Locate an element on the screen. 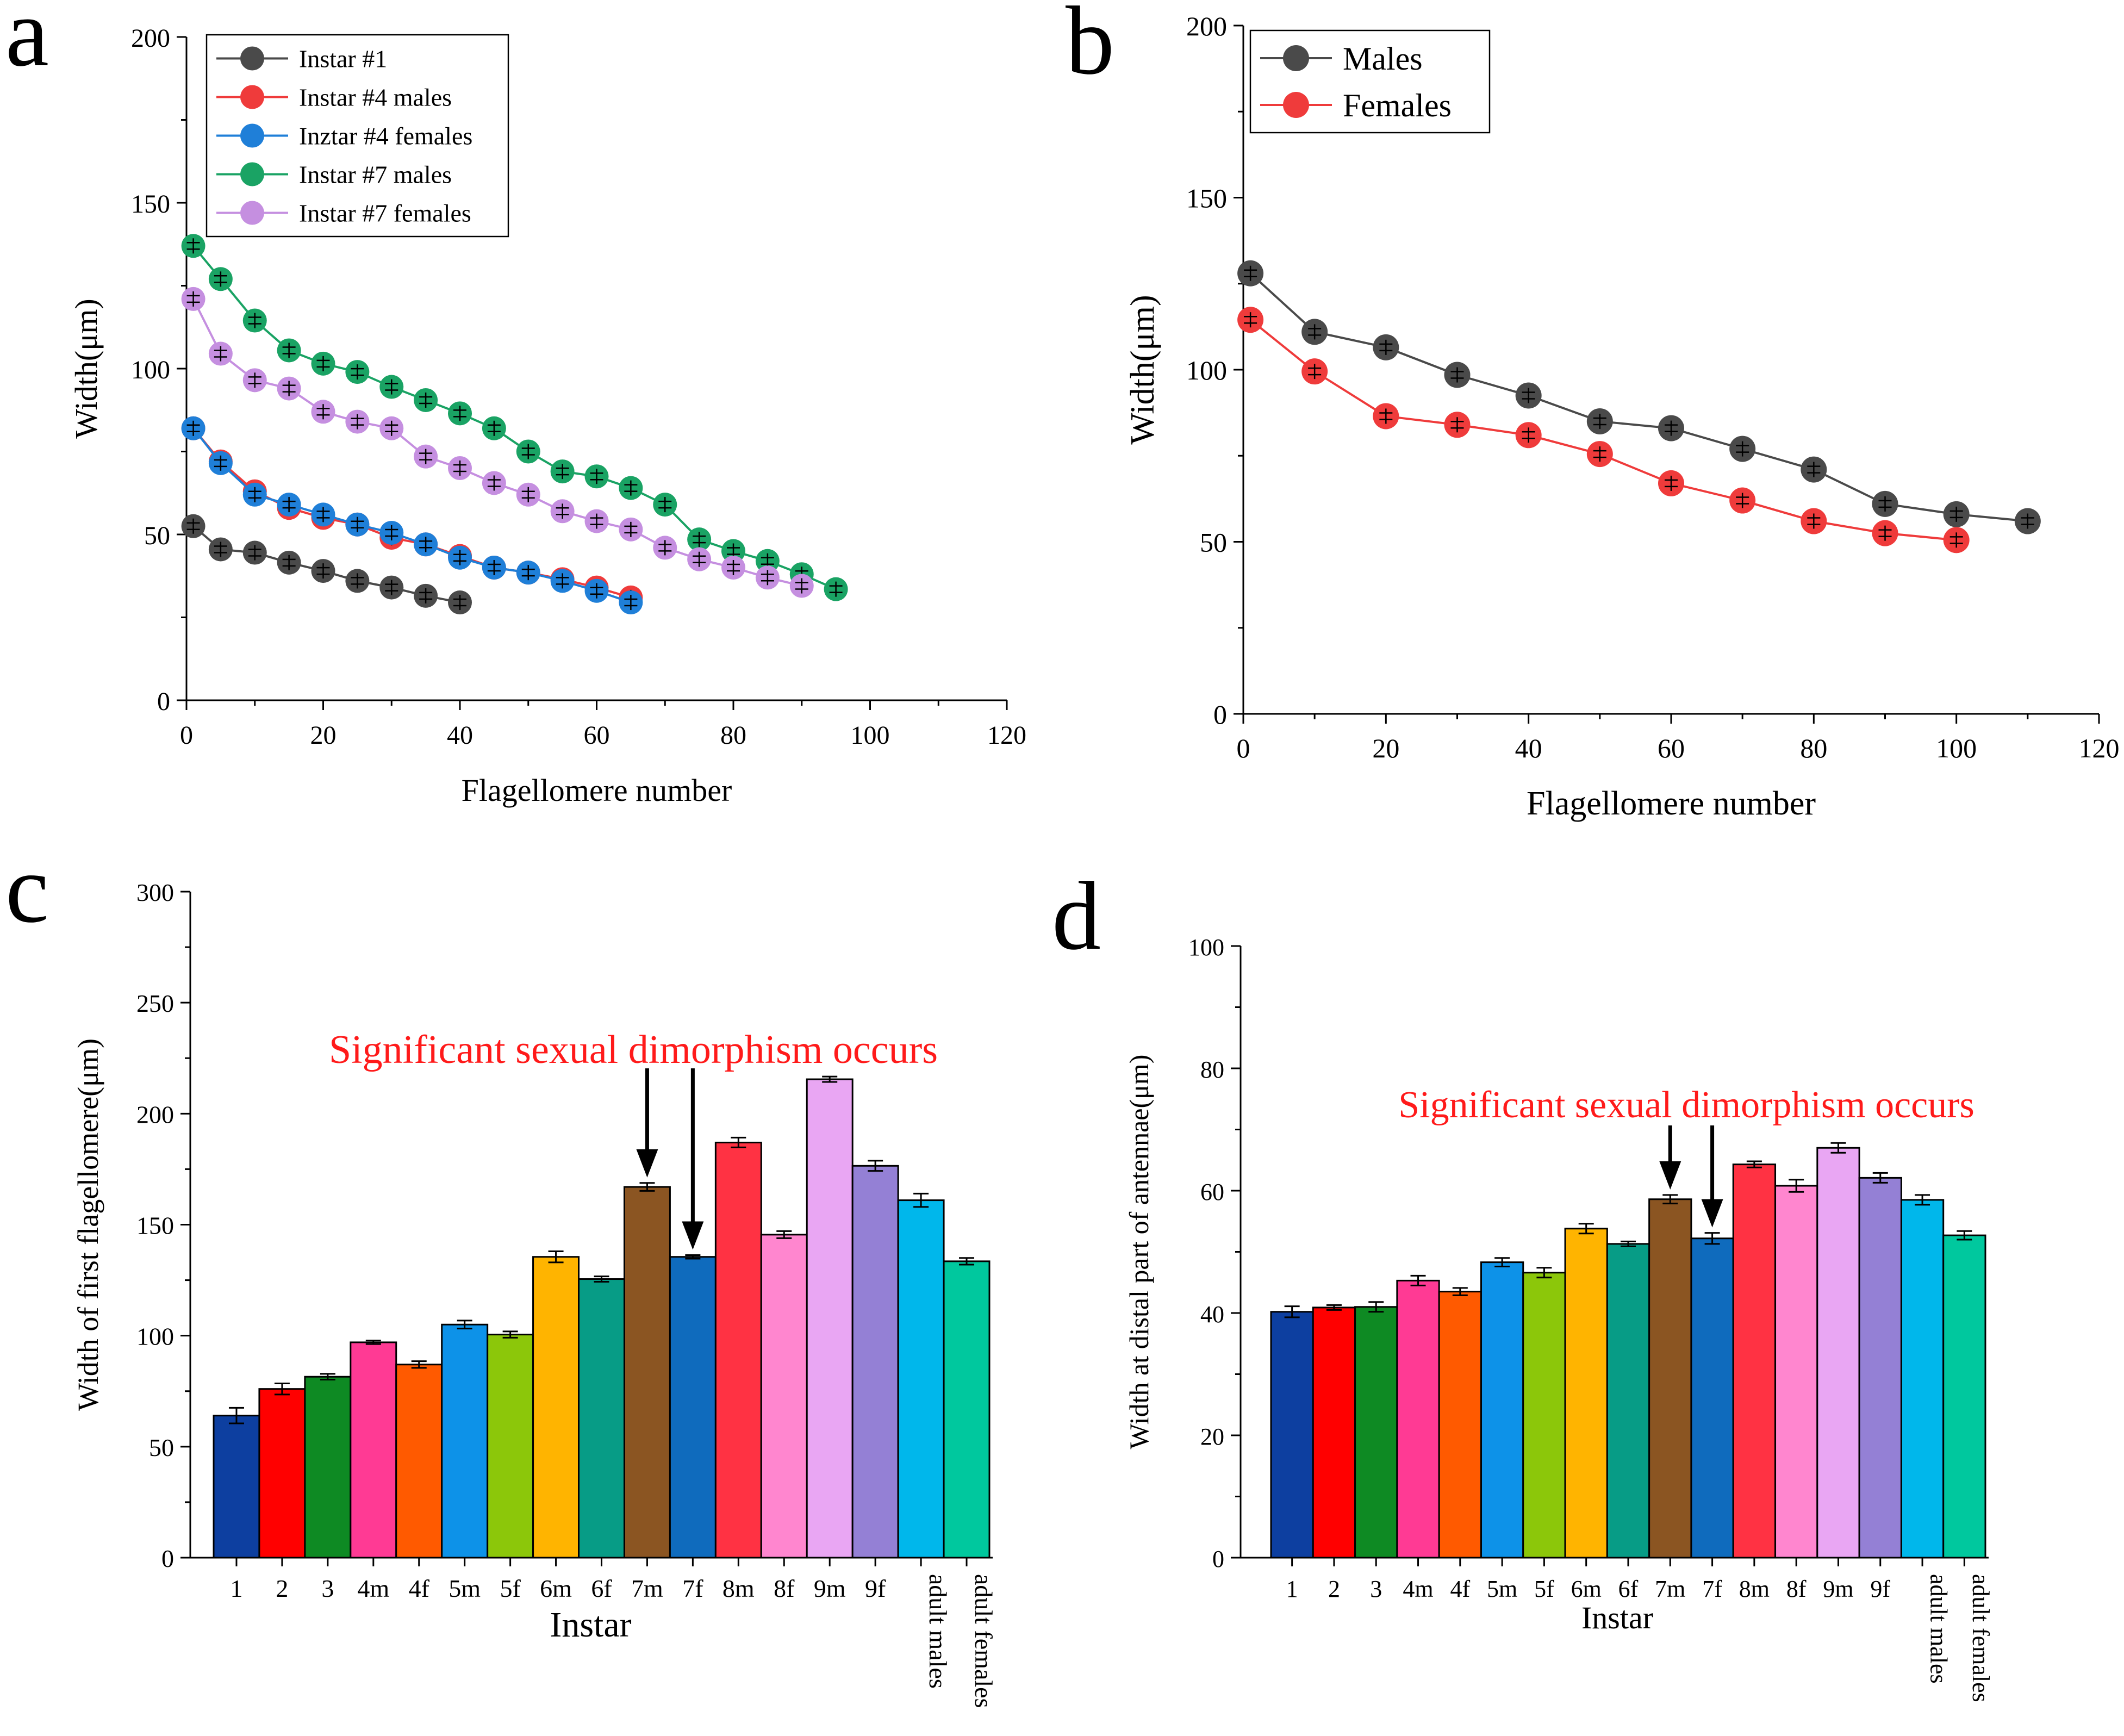 The image size is (2124, 1736). bar-group-7f: 7f is located at coordinates (693, 1428).